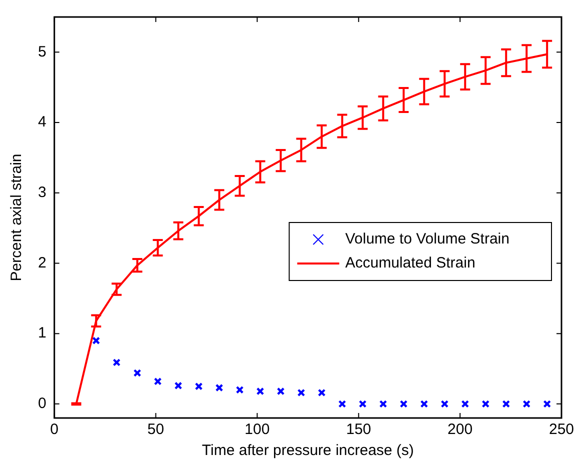 Image resolution: width=577 pixels, height=460 pixels. What do you see at coordinates (42, 51) in the screenshot?
I see `y-tick-label: 5` at bounding box center [42, 51].